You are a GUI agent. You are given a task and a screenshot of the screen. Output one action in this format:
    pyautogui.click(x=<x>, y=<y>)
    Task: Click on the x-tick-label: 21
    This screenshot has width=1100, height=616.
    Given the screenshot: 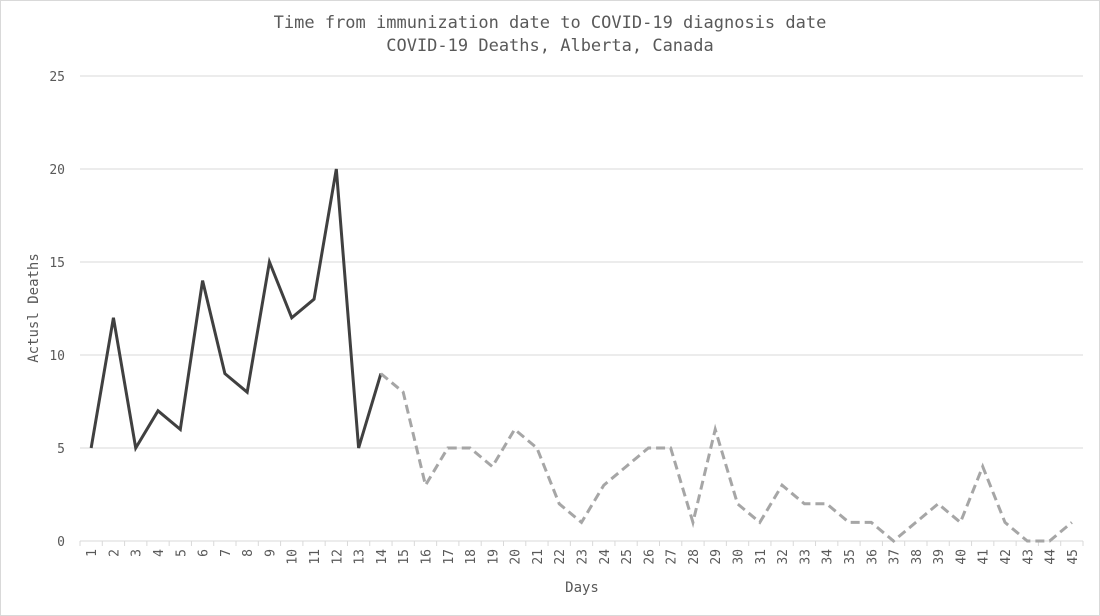 What is the action you would take?
    pyautogui.click(x=538, y=557)
    